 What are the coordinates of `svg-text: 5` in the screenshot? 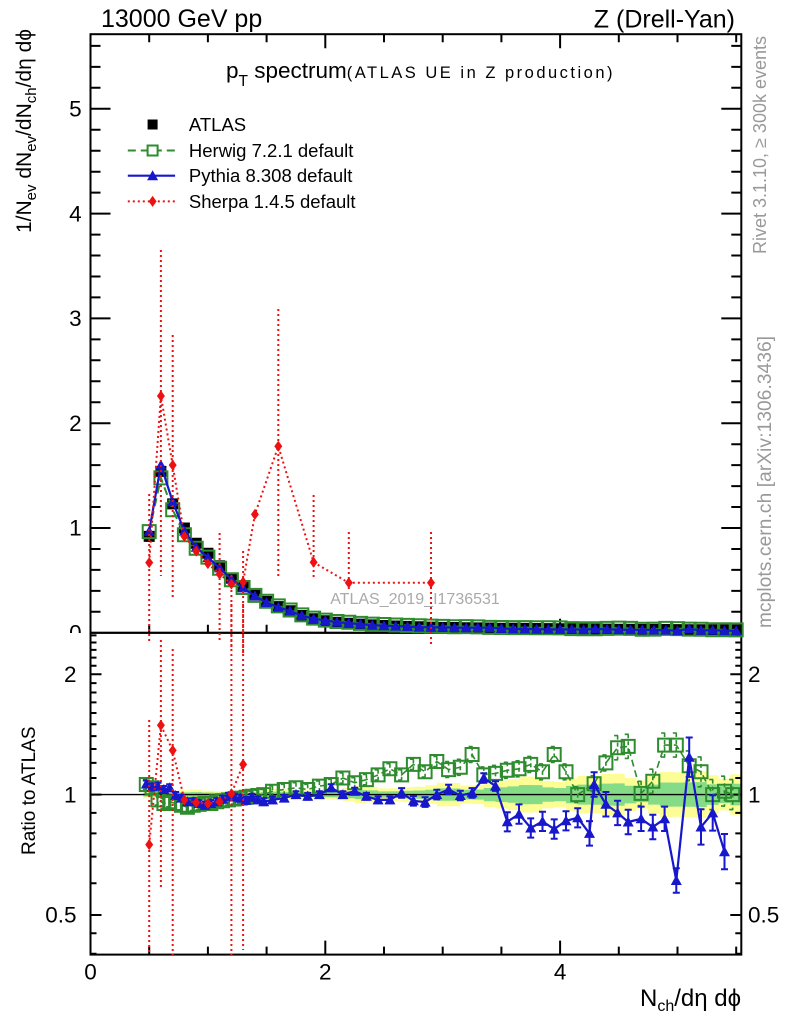 It's located at (75, 109).